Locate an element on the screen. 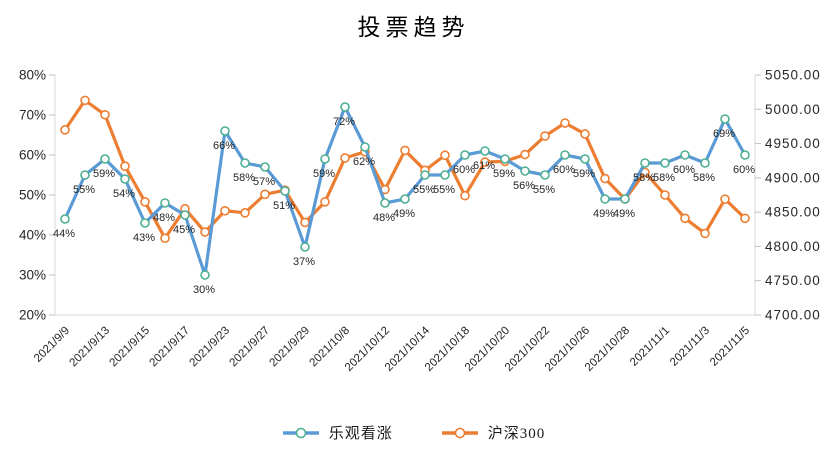  y-axis-right-tick-label: 4900.00 is located at coordinates (793, 177).